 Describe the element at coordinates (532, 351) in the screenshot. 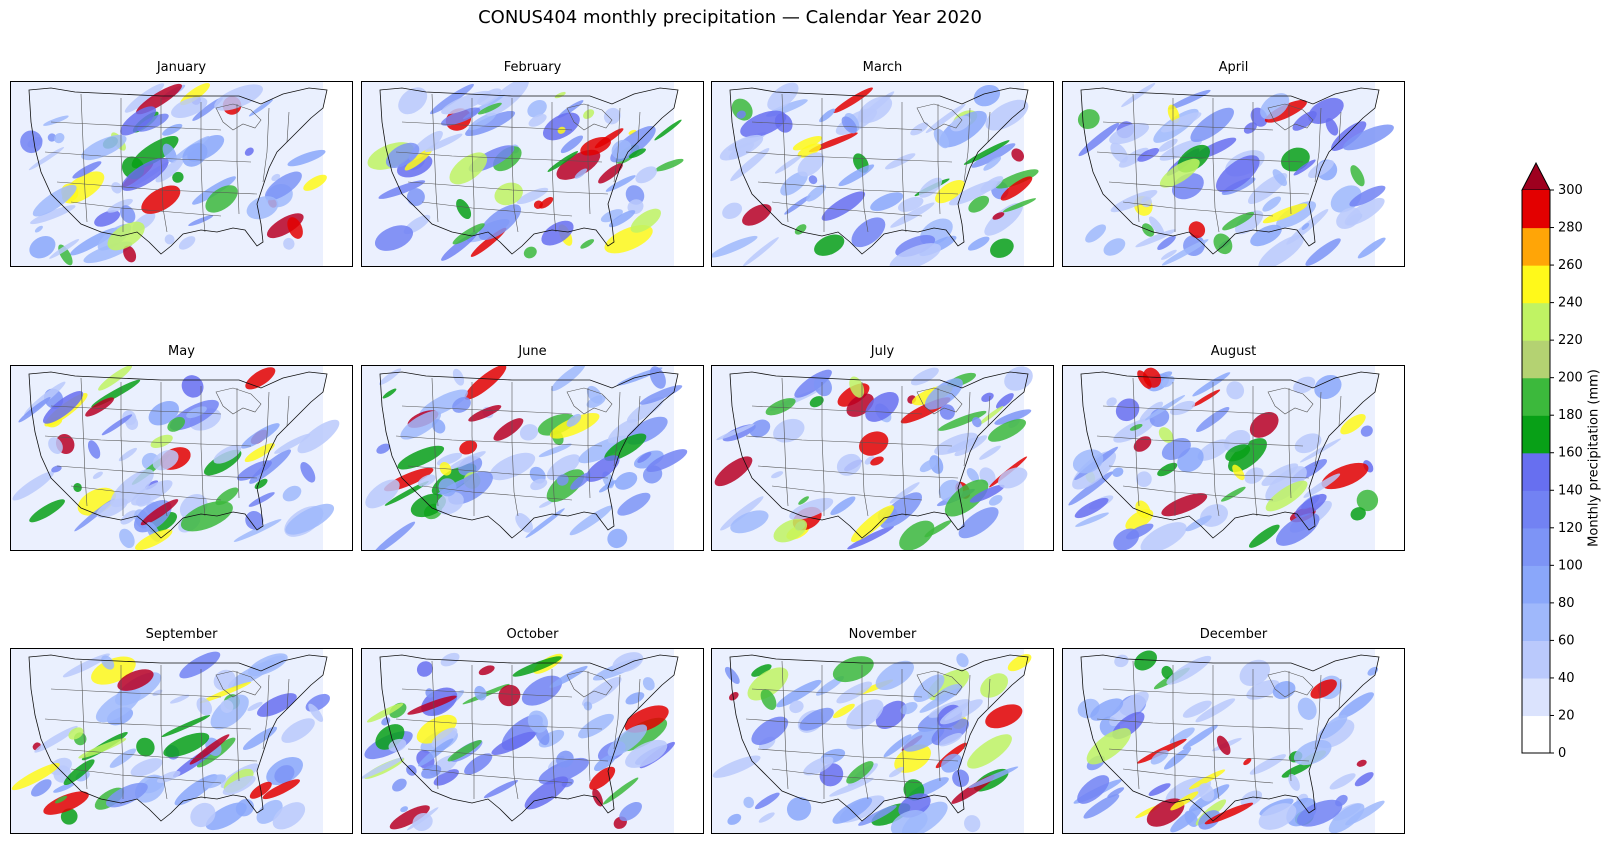

I see `panel-title: June` at that location.